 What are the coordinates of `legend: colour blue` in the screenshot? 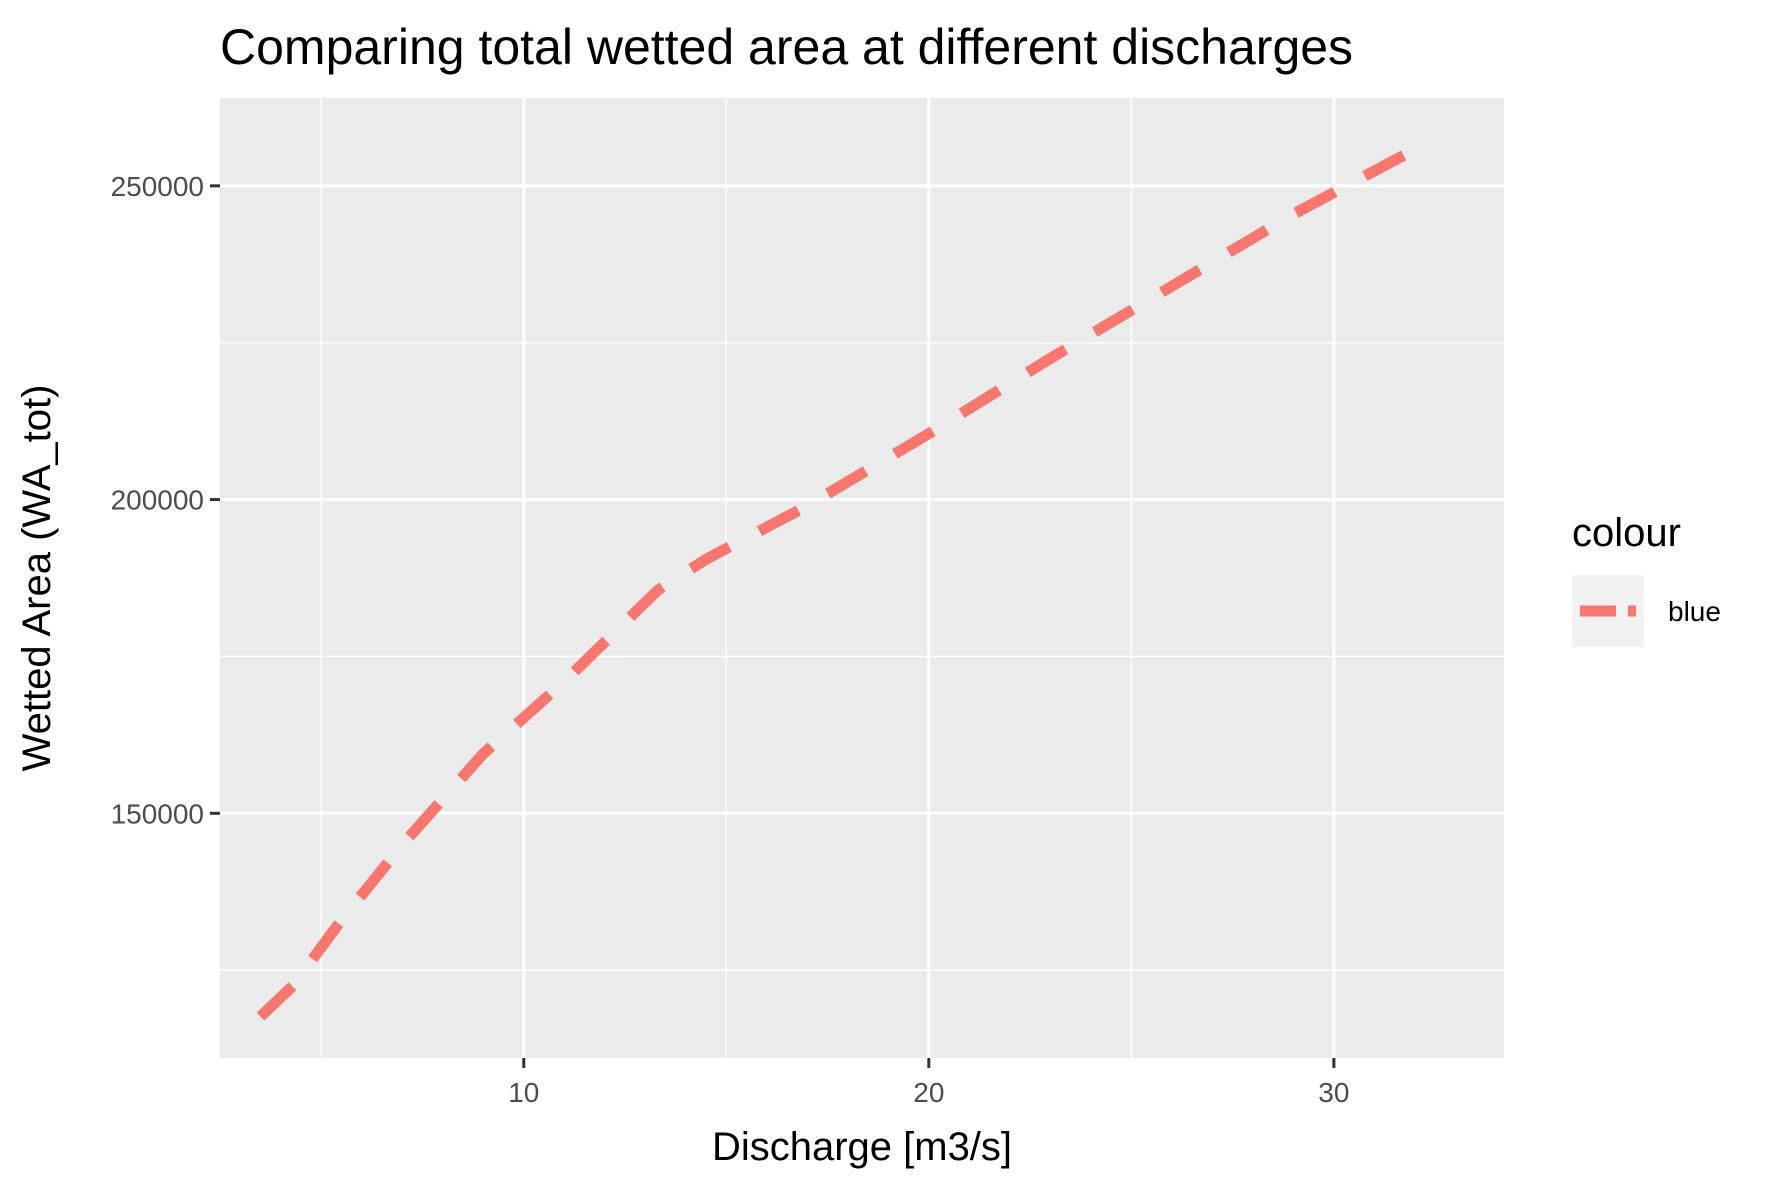 It's located at (1646, 579).